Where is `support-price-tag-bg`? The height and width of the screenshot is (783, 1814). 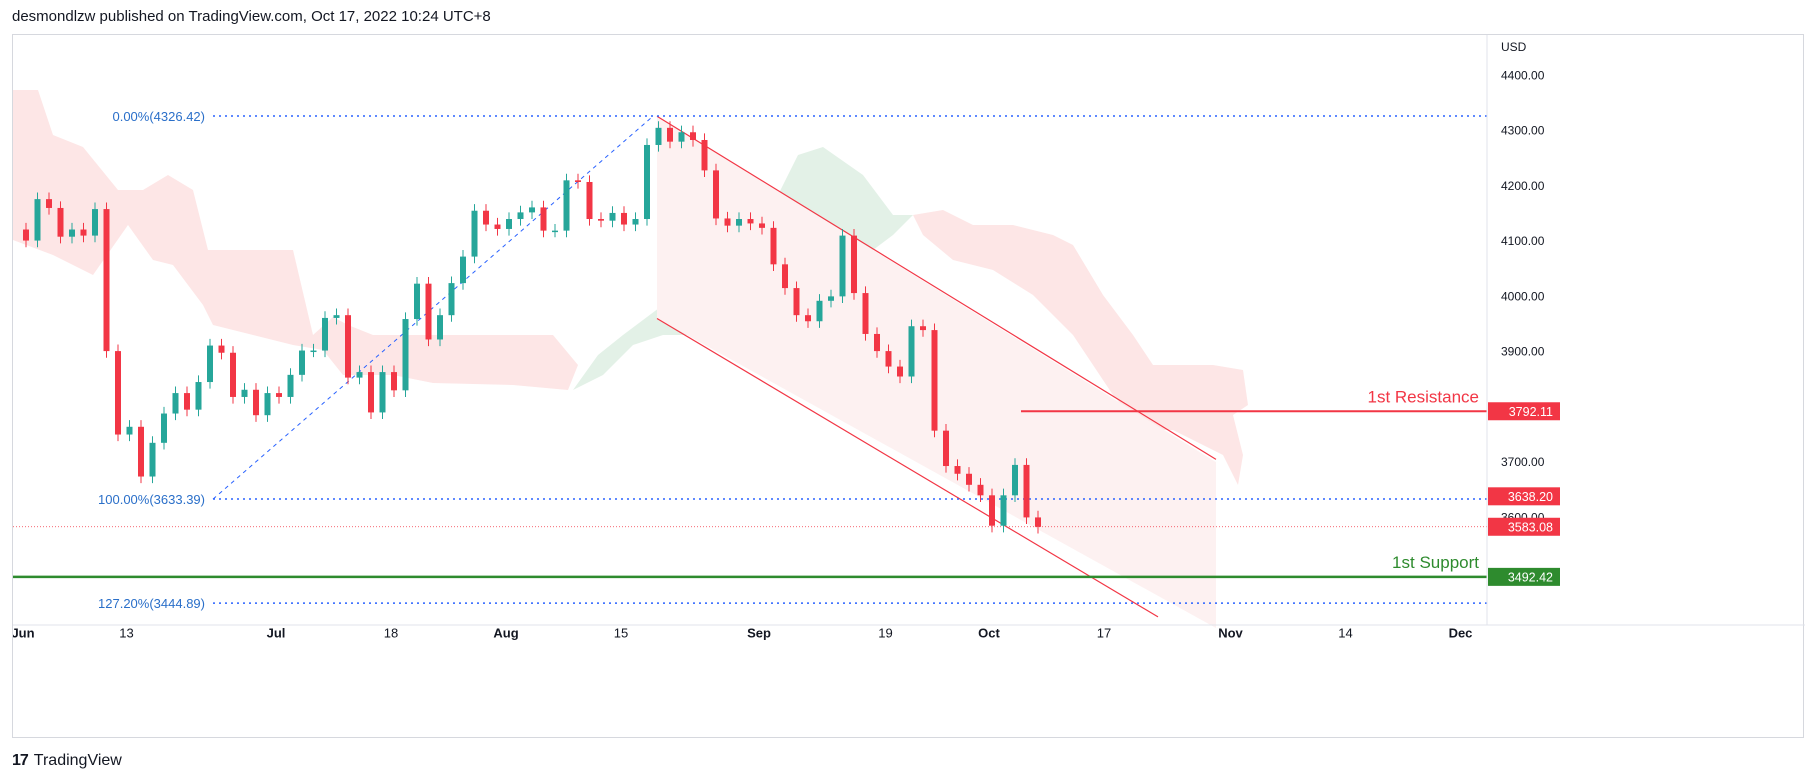 support-price-tag-bg is located at coordinates (1524, 576).